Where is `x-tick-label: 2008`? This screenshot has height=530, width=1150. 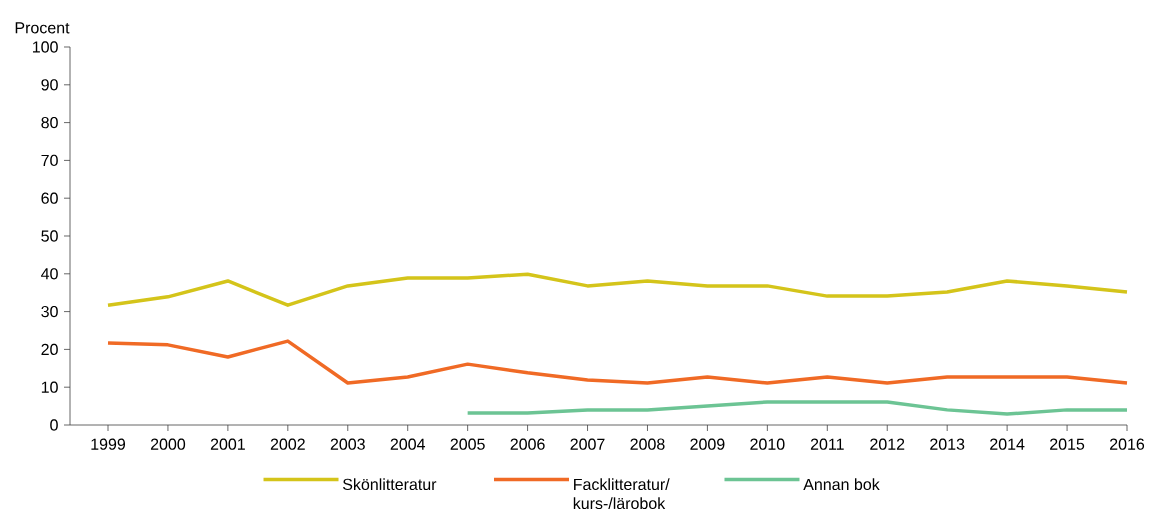
x-tick-label: 2008 is located at coordinates (647, 444).